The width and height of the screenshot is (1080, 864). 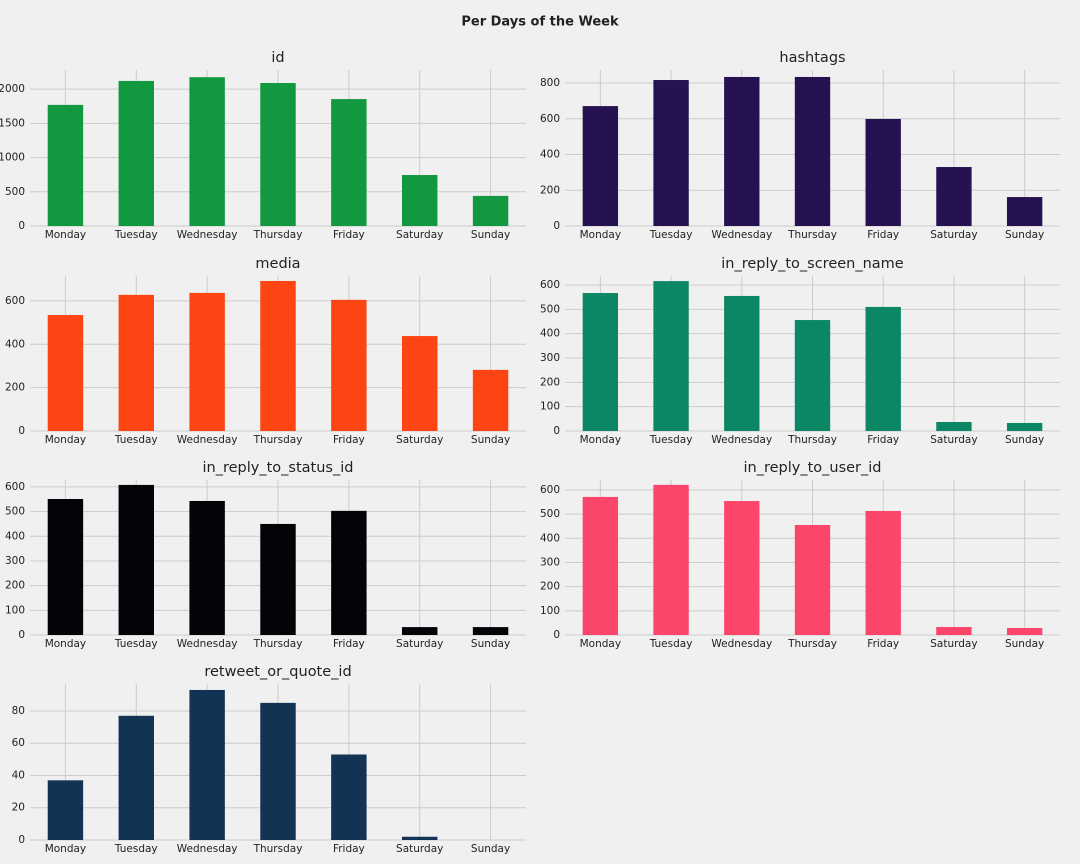 What do you see at coordinates (18, 808) in the screenshot?
I see `y-tick-label: 20` at bounding box center [18, 808].